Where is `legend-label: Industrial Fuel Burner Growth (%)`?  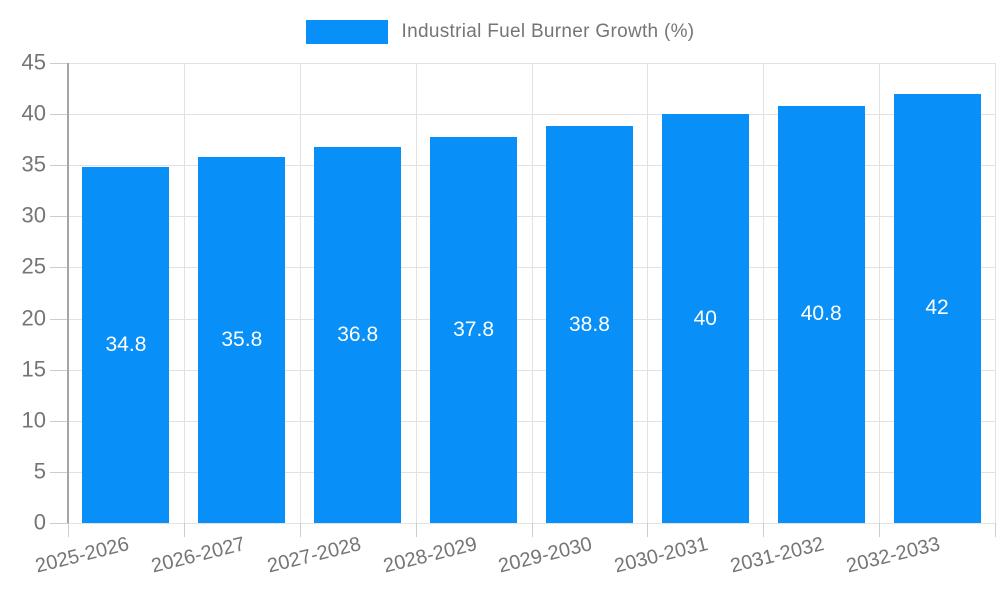
legend-label: Industrial Fuel Burner Growth (%) is located at coordinates (548, 31).